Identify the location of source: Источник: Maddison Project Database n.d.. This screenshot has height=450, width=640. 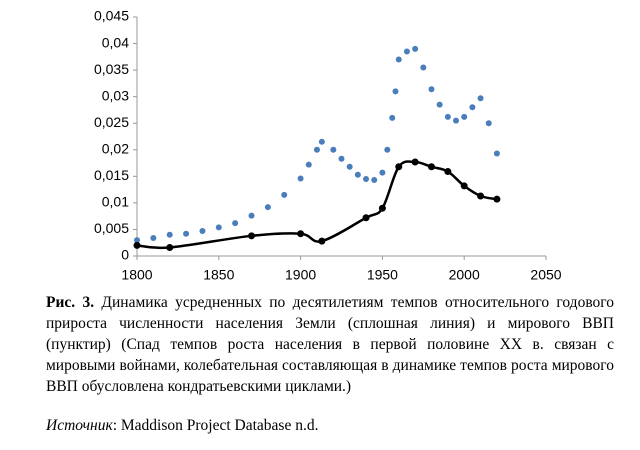
(330, 426).